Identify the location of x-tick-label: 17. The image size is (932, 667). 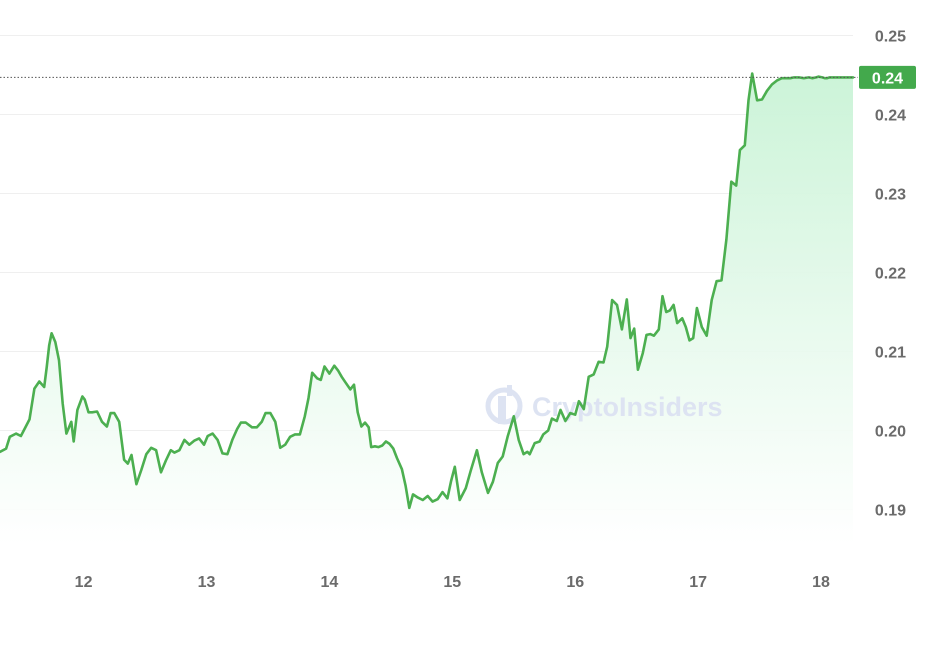
(698, 582).